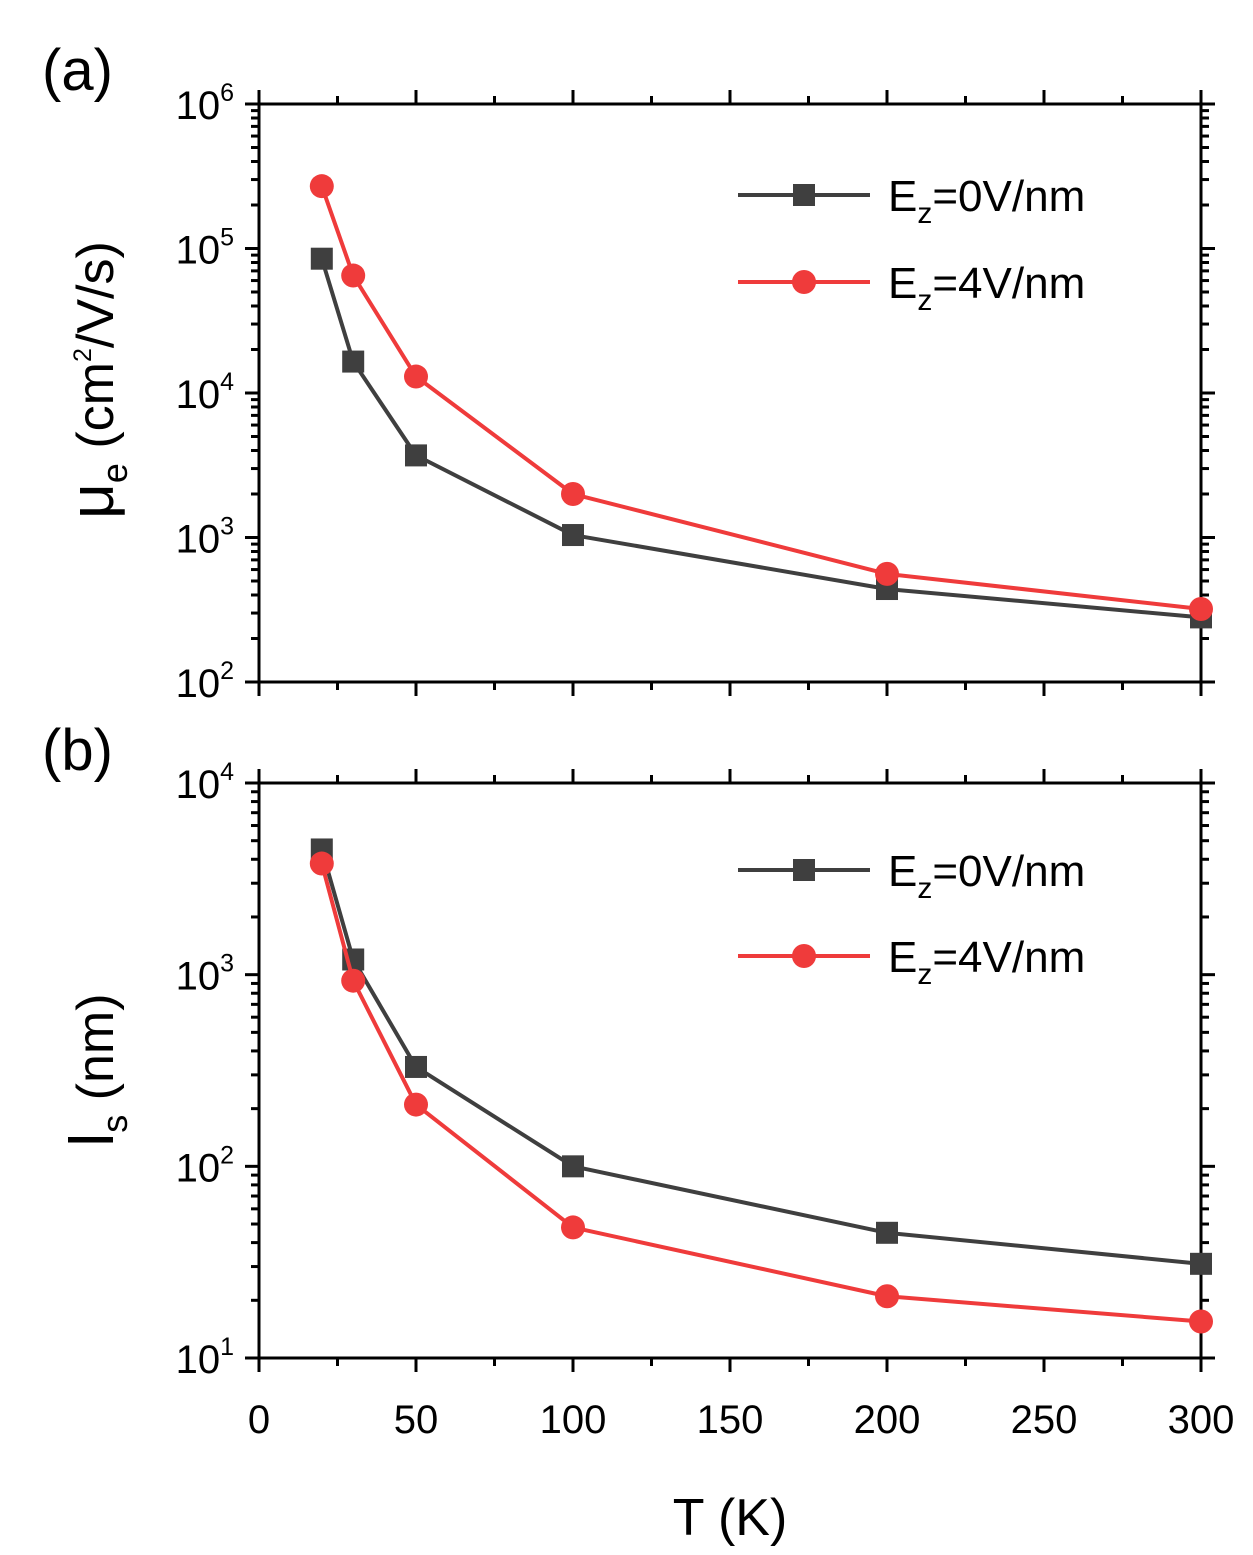  Describe the element at coordinates (730, 1420) in the screenshot. I see `x-tick-label: 150` at that location.